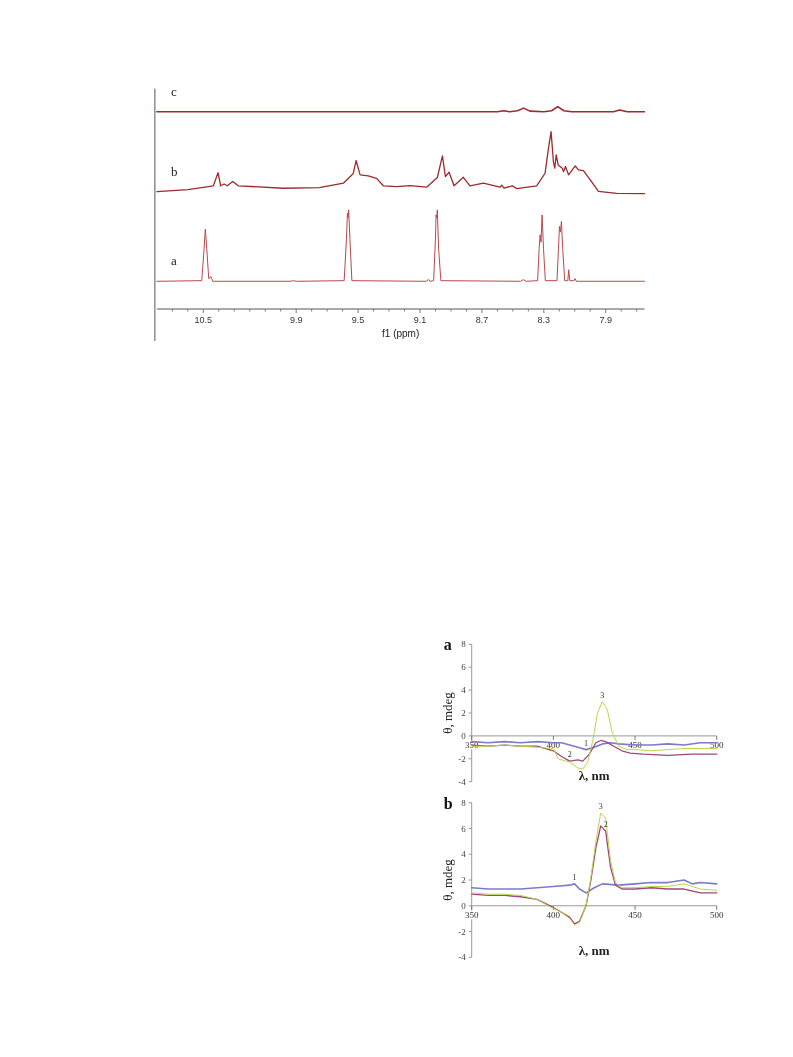 The image size is (793, 1057). What do you see at coordinates (174, 171) in the screenshot?
I see `series-label: b` at bounding box center [174, 171].